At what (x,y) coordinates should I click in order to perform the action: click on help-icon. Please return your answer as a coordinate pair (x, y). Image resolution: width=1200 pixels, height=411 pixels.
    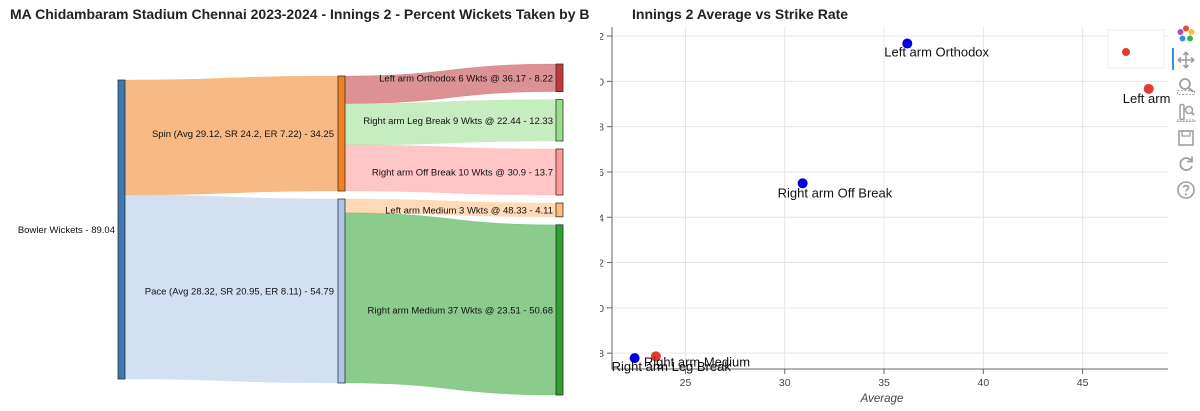
    Looking at the image, I should click on (1186, 190).